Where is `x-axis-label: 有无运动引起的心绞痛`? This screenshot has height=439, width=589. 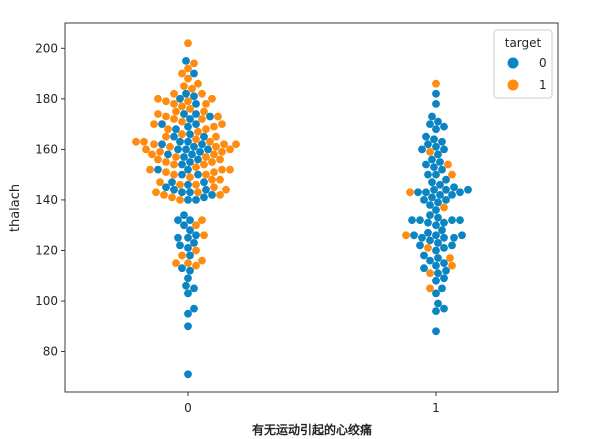 x-axis-label: 有无运动引起的心绞痛 is located at coordinates (312, 429).